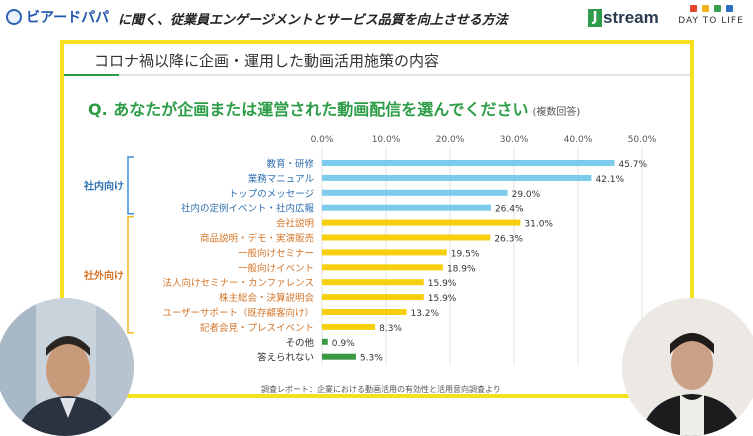 This screenshot has width=753, height=436. Describe the element at coordinates (130, 274) in the screenshot. I see `external-group-bracket` at that location.